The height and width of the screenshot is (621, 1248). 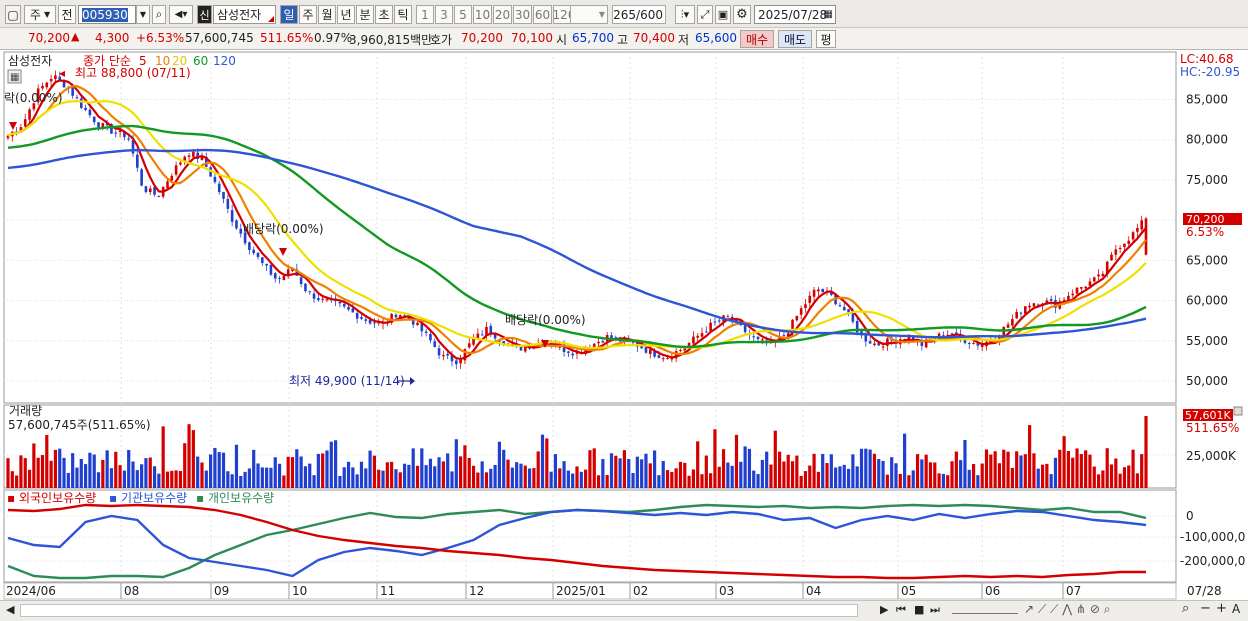 I want to click on scroll-track, so click(x=439, y=610).